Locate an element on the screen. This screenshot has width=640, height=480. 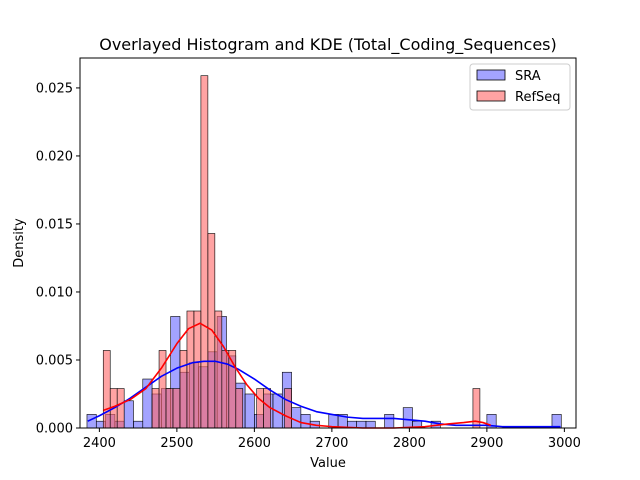
y-tick-label: 0.020 is located at coordinates (54, 156).